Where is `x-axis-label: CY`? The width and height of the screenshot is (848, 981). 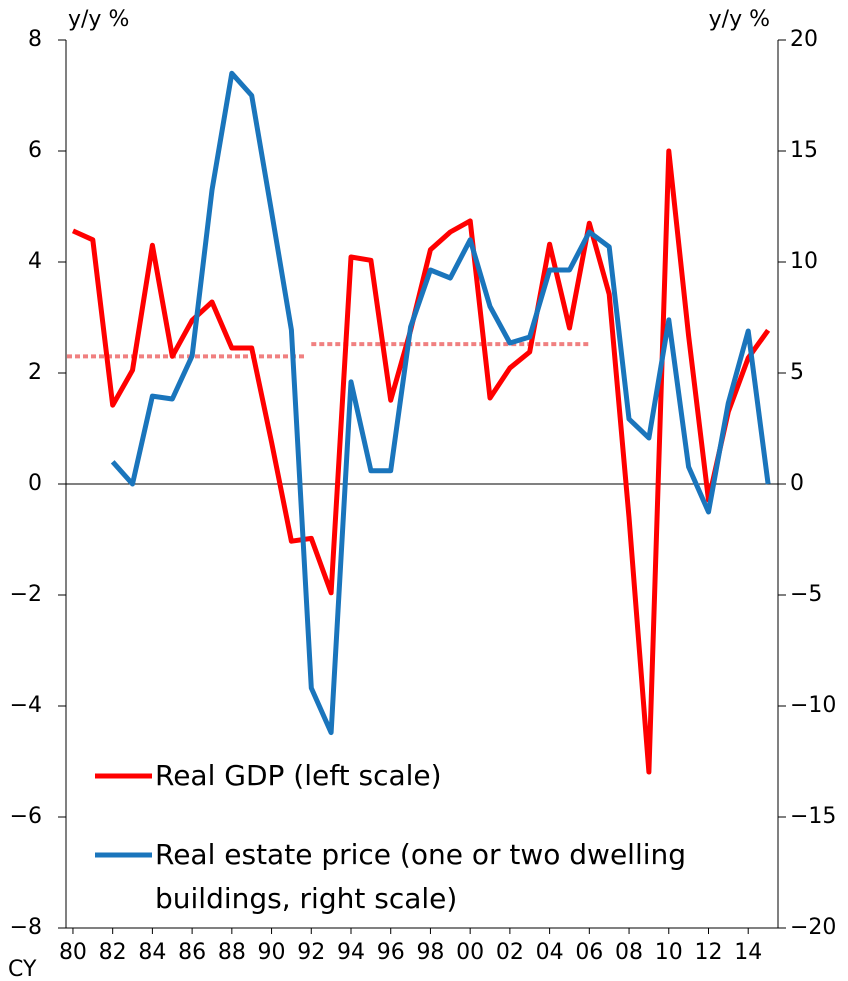 x-axis-label: CY is located at coordinates (22, 969).